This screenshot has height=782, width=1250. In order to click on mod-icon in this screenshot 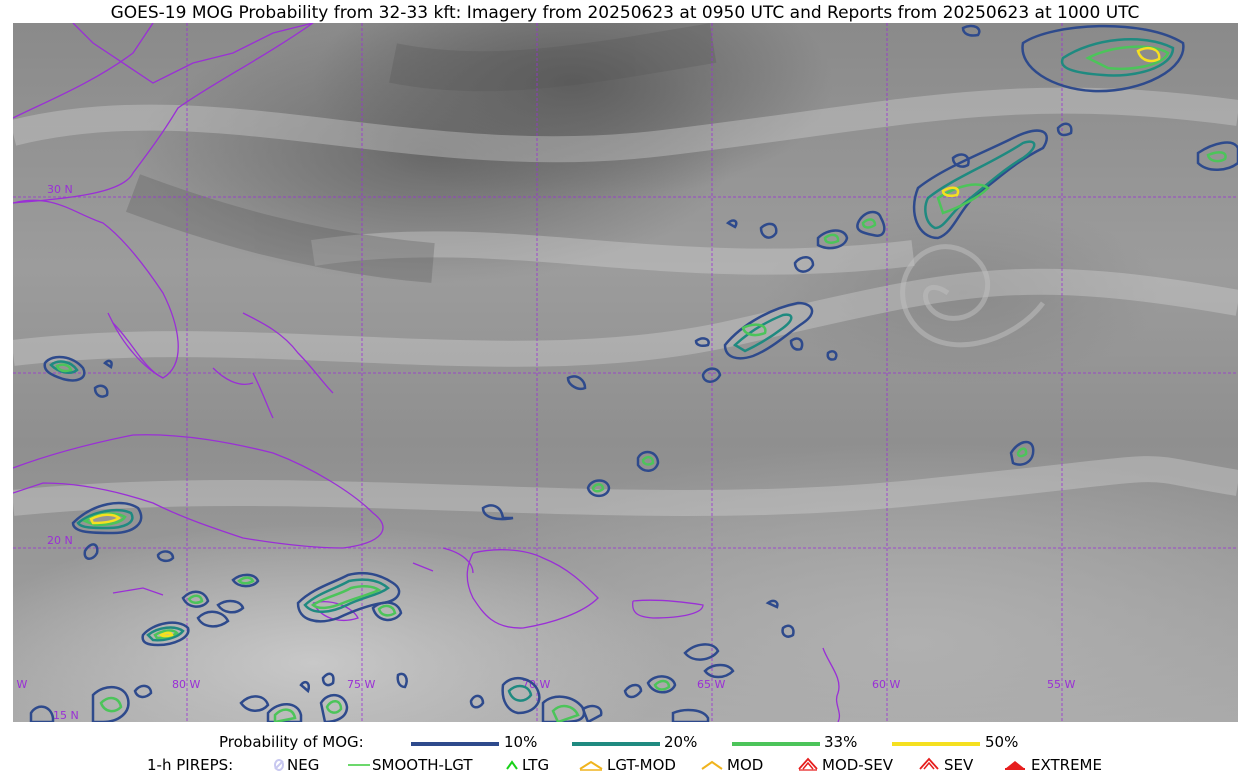, I will do `click(712, 765)`.